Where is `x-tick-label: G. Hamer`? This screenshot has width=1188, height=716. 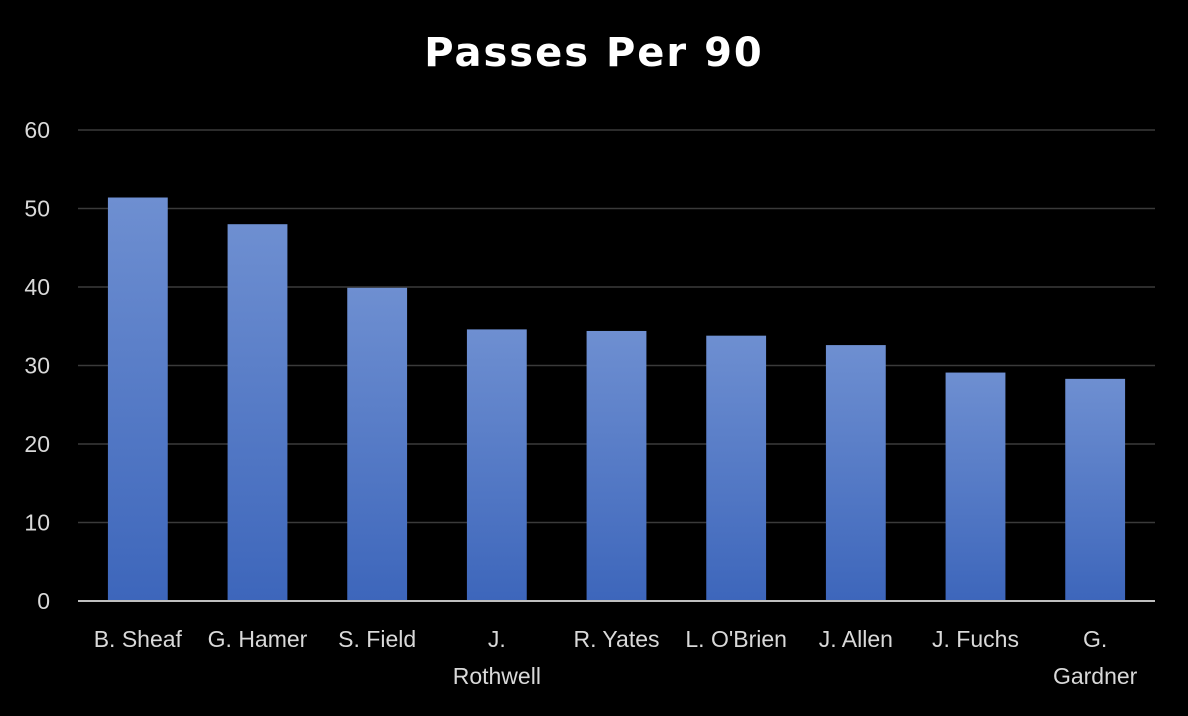
x-tick-label: G. Hamer is located at coordinates (258, 639).